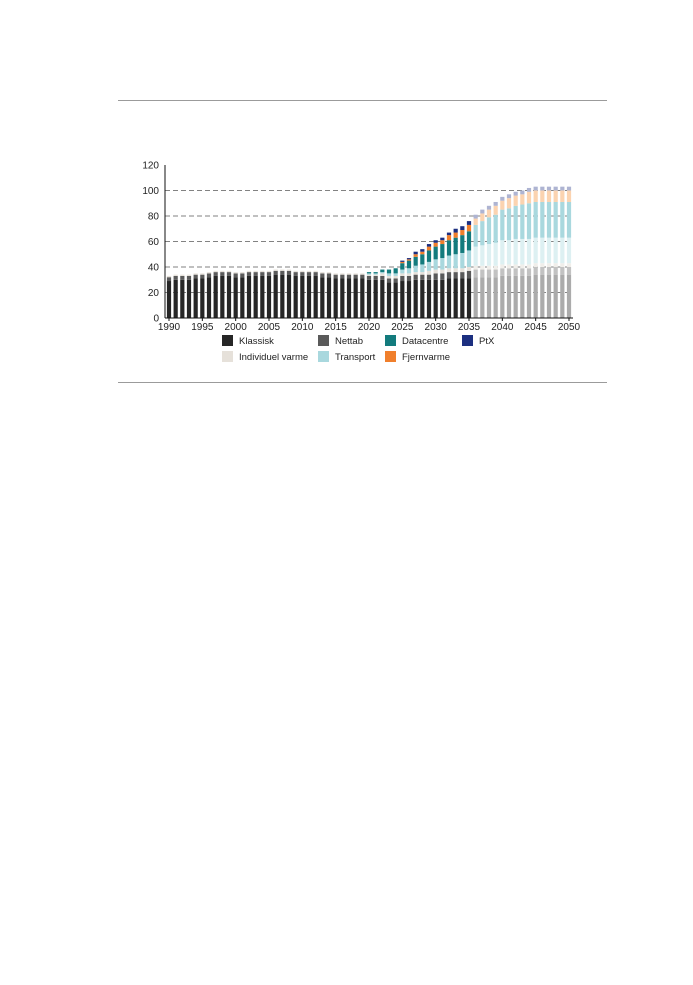 Image resolution: width=693 pixels, height=985 pixels. What do you see at coordinates (235, 275) in the screenshot?
I see `bar-nettab-2000` at bounding box center [235, 275].